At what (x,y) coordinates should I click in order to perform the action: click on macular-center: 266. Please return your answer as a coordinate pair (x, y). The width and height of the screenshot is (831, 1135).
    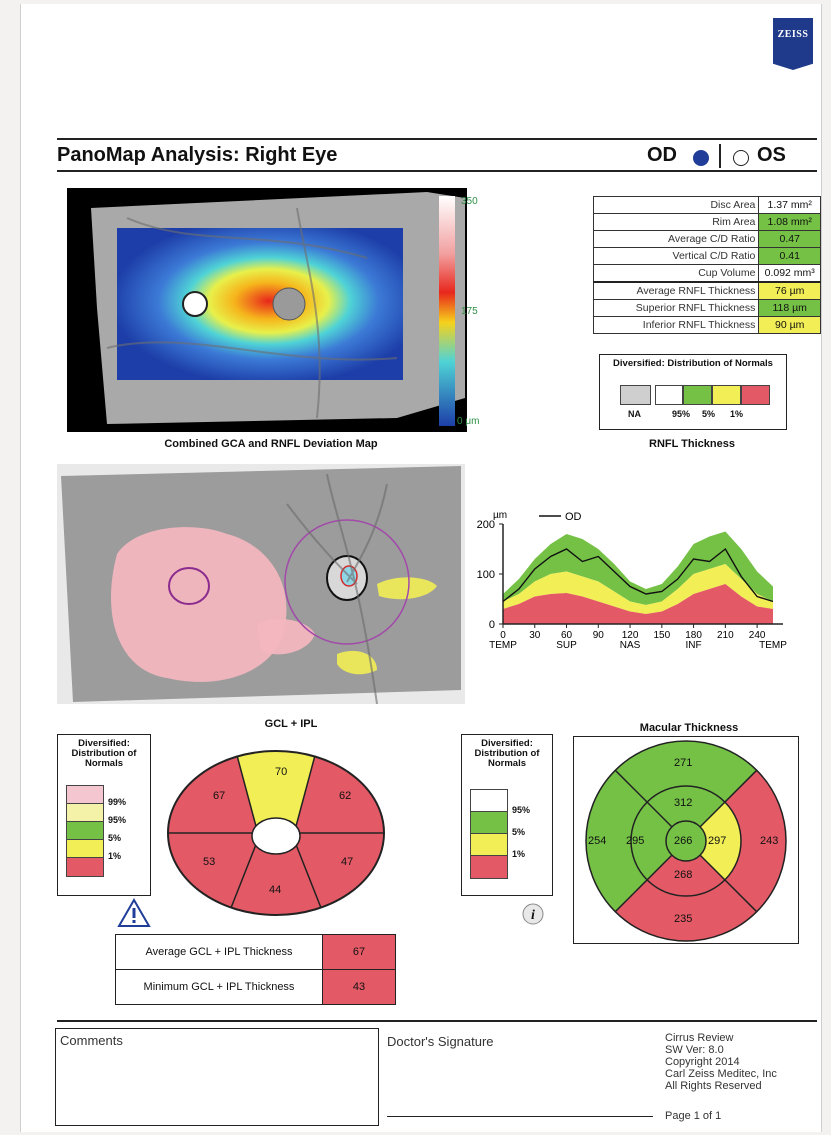
    Looking at the image, I should click on (683, 841).